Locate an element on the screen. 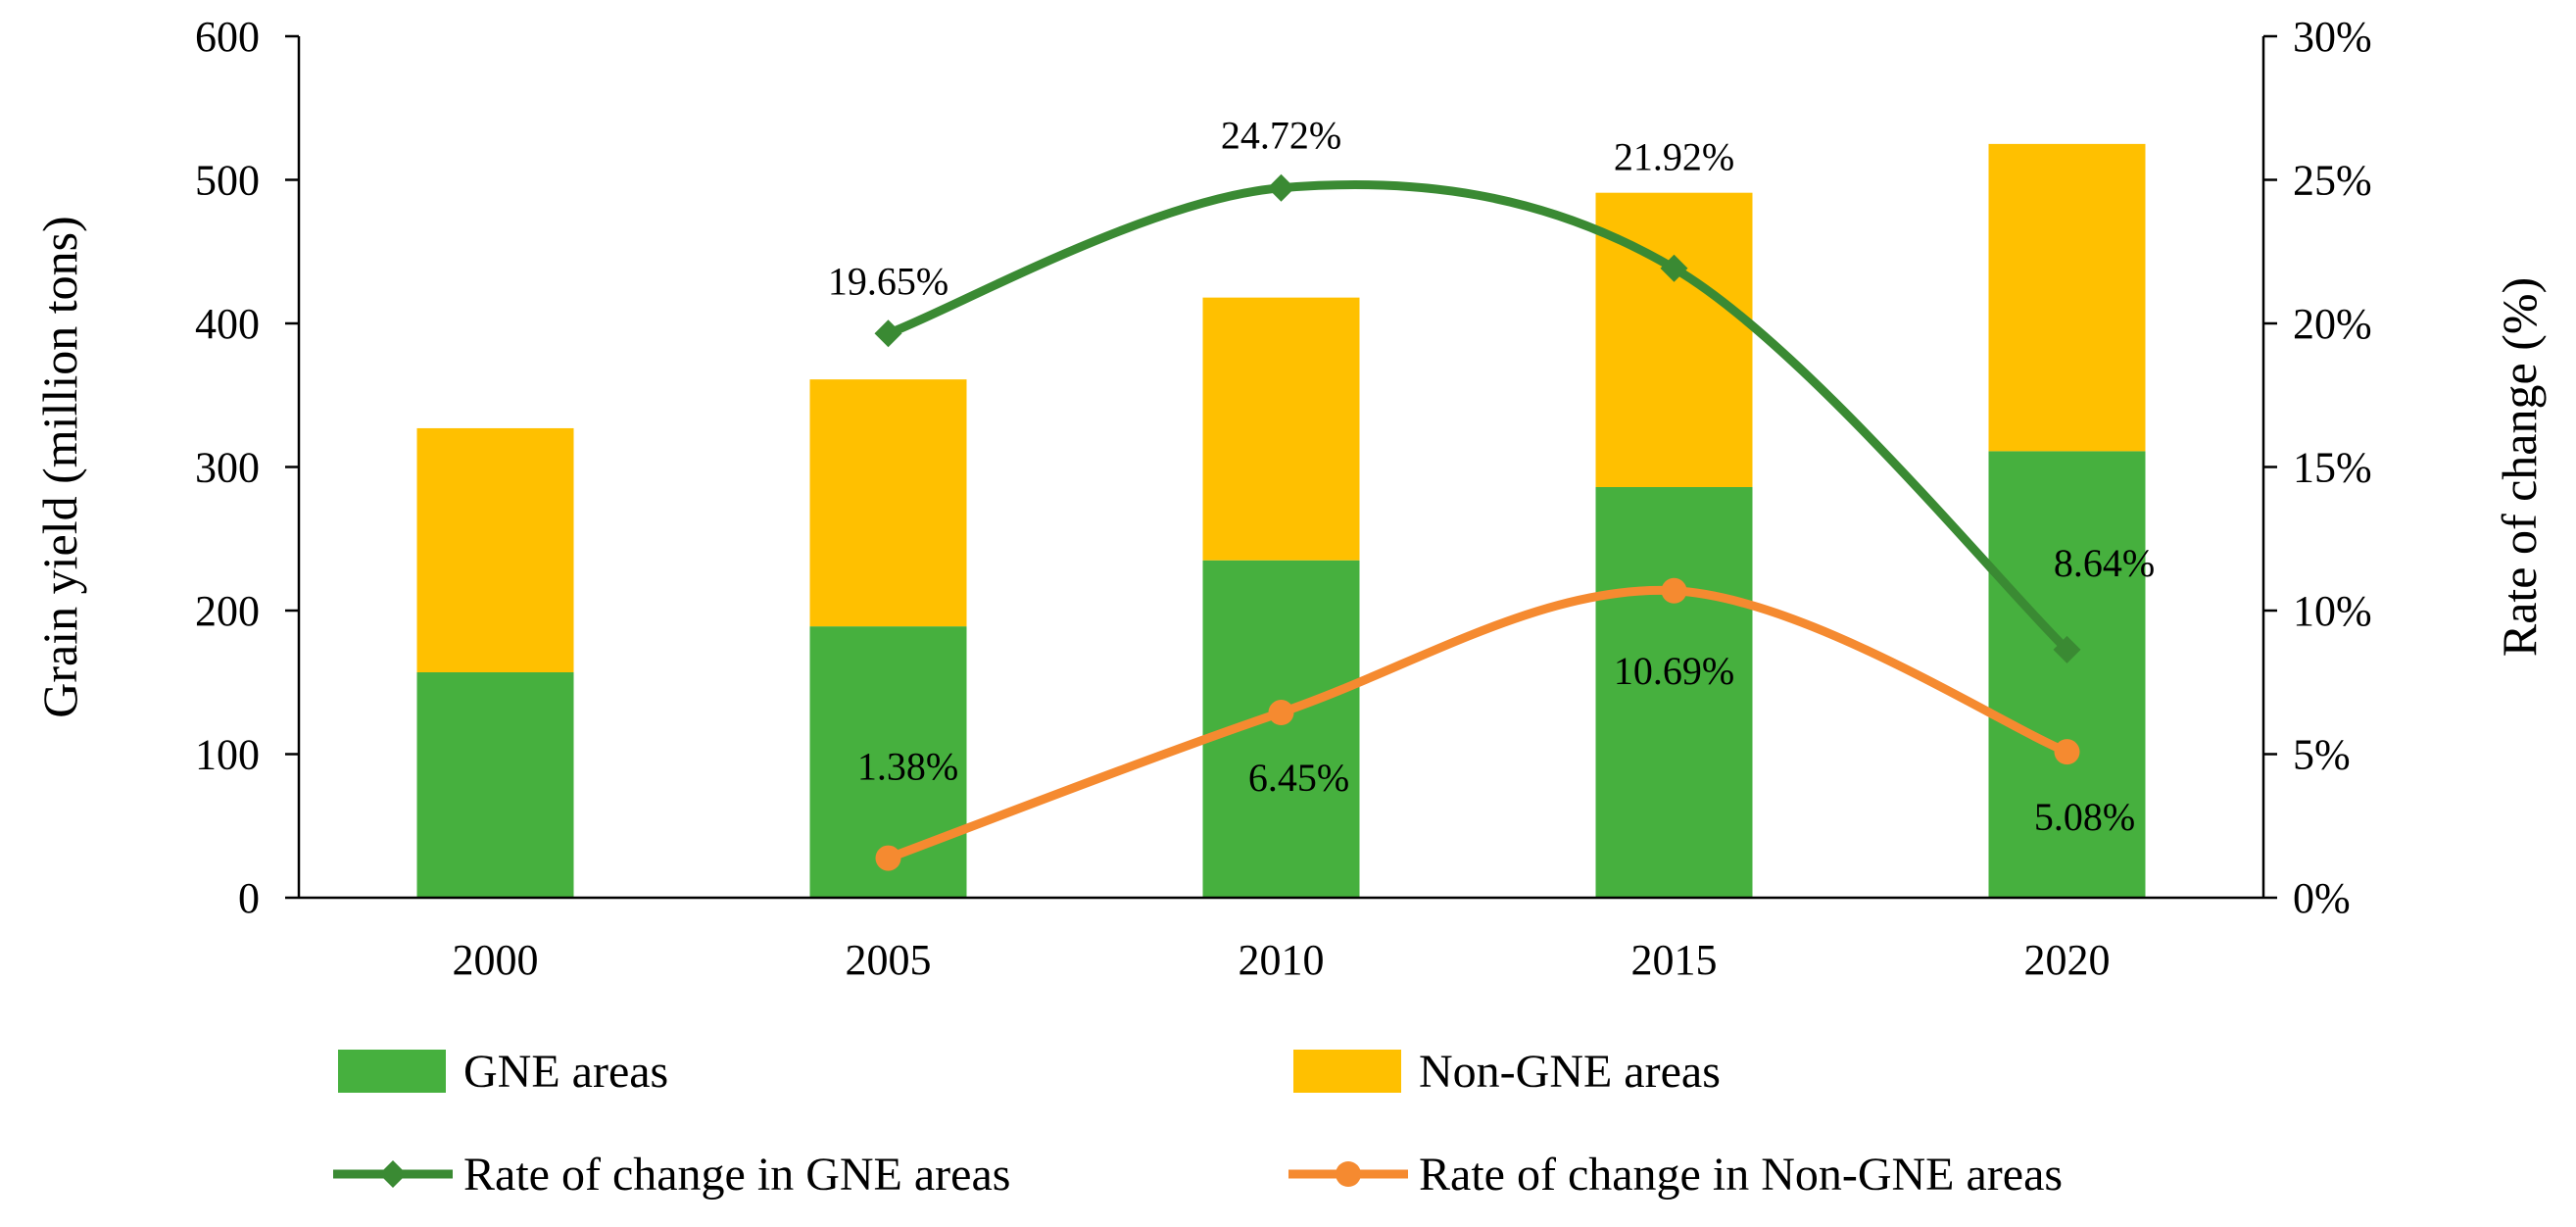 This screenshot has width=2576, height=1227. point-rate-of-change-in-gne-areas-2015 is located at coordinates (1674, 268).